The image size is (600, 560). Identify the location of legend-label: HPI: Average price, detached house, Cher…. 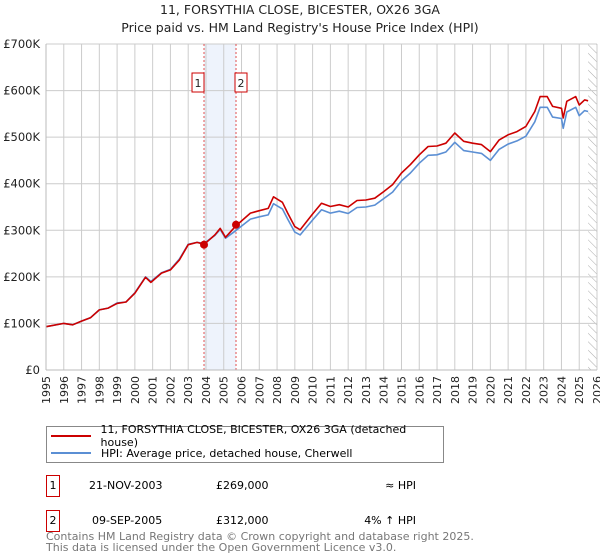
(227, 453).